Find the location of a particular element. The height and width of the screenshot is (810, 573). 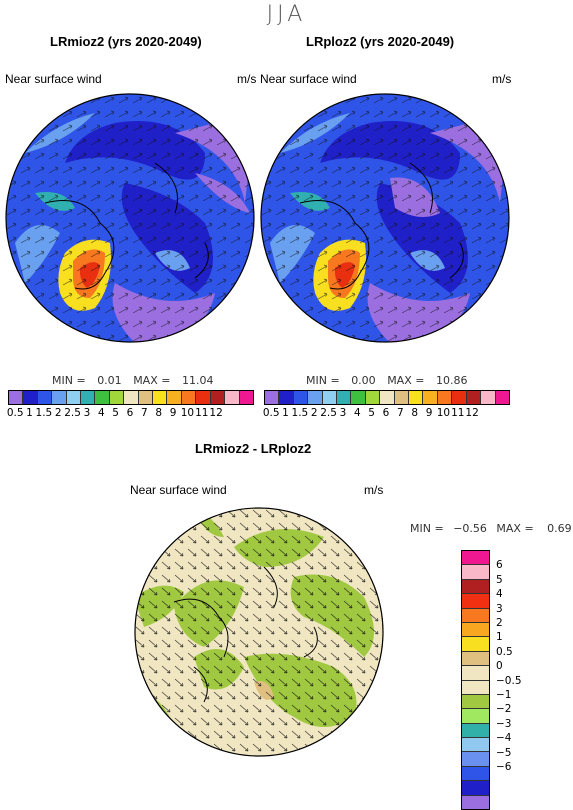

colorbar-tick-label: −2 is located at coordinates (504, 709).